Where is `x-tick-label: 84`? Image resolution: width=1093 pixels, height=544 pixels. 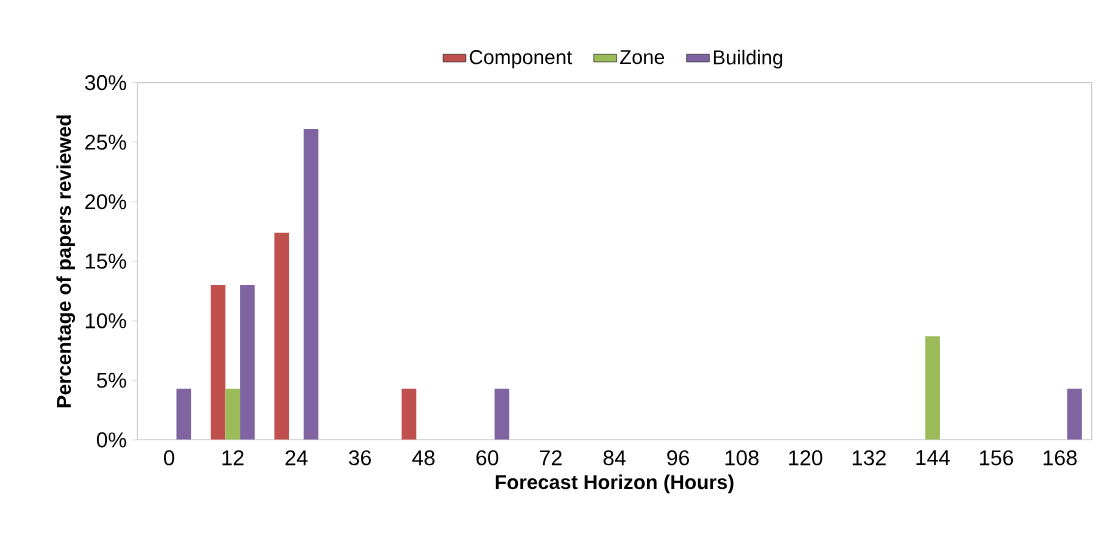 x-tick-label: 84 is located at coordinates (614, 458).